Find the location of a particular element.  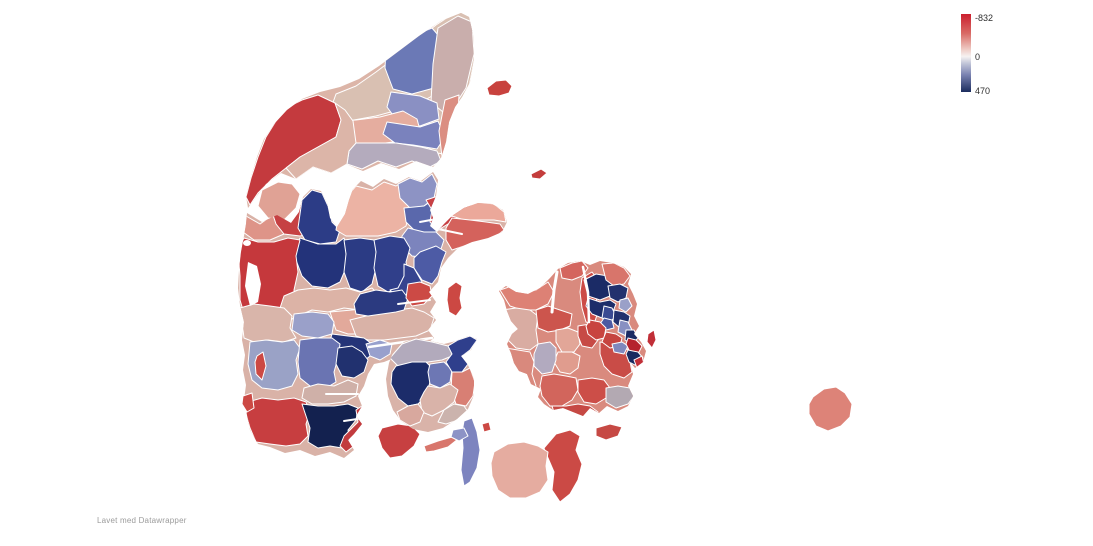

legend-label-mid: 0 is located at coordinates (977, 57).